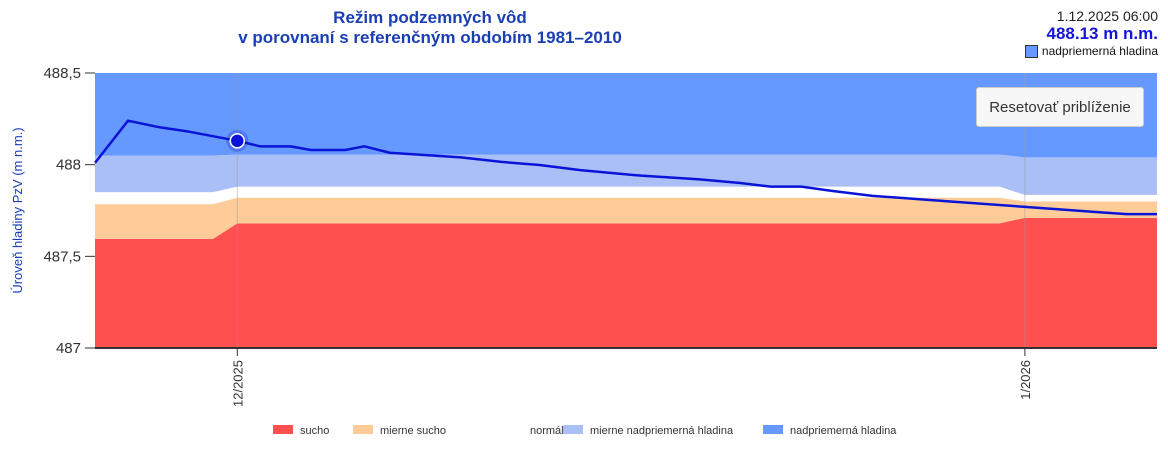 This screenshot has width=1168, height=450. I want to click on tooltip-datetime: 1.12.2025 06:00, so click(1107, 16).